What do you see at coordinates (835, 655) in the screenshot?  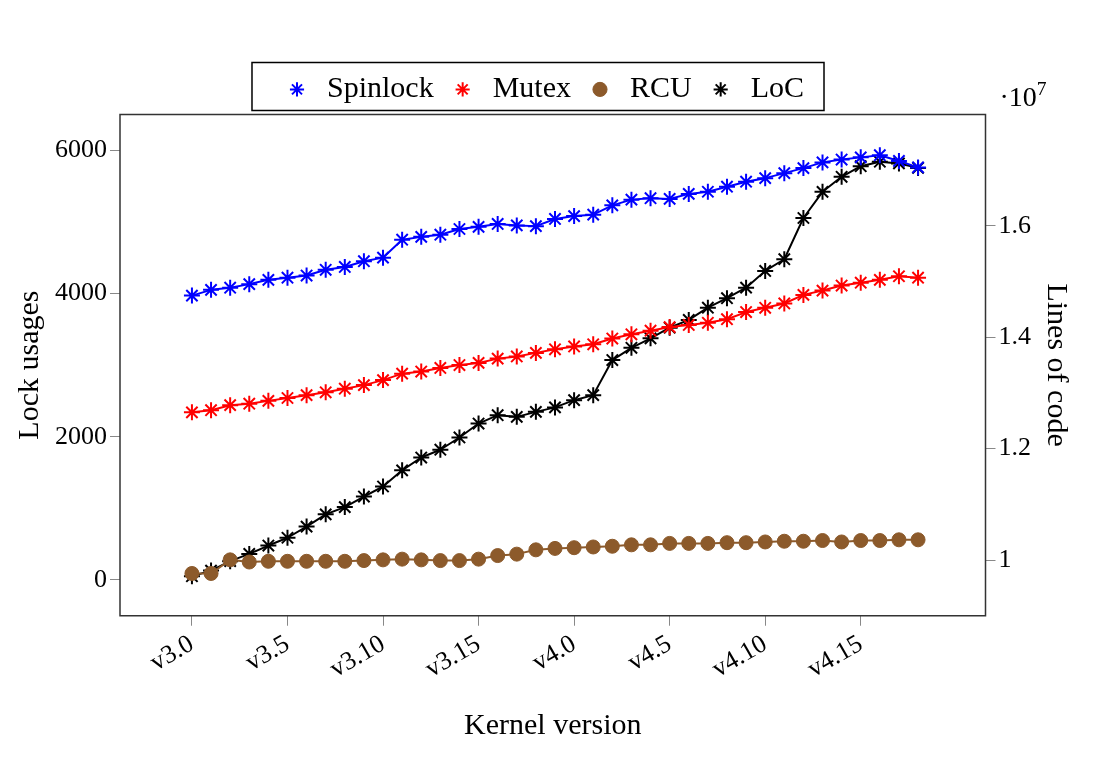 I see `x-tick-label: v4.15` at bounding box center [835, 655].